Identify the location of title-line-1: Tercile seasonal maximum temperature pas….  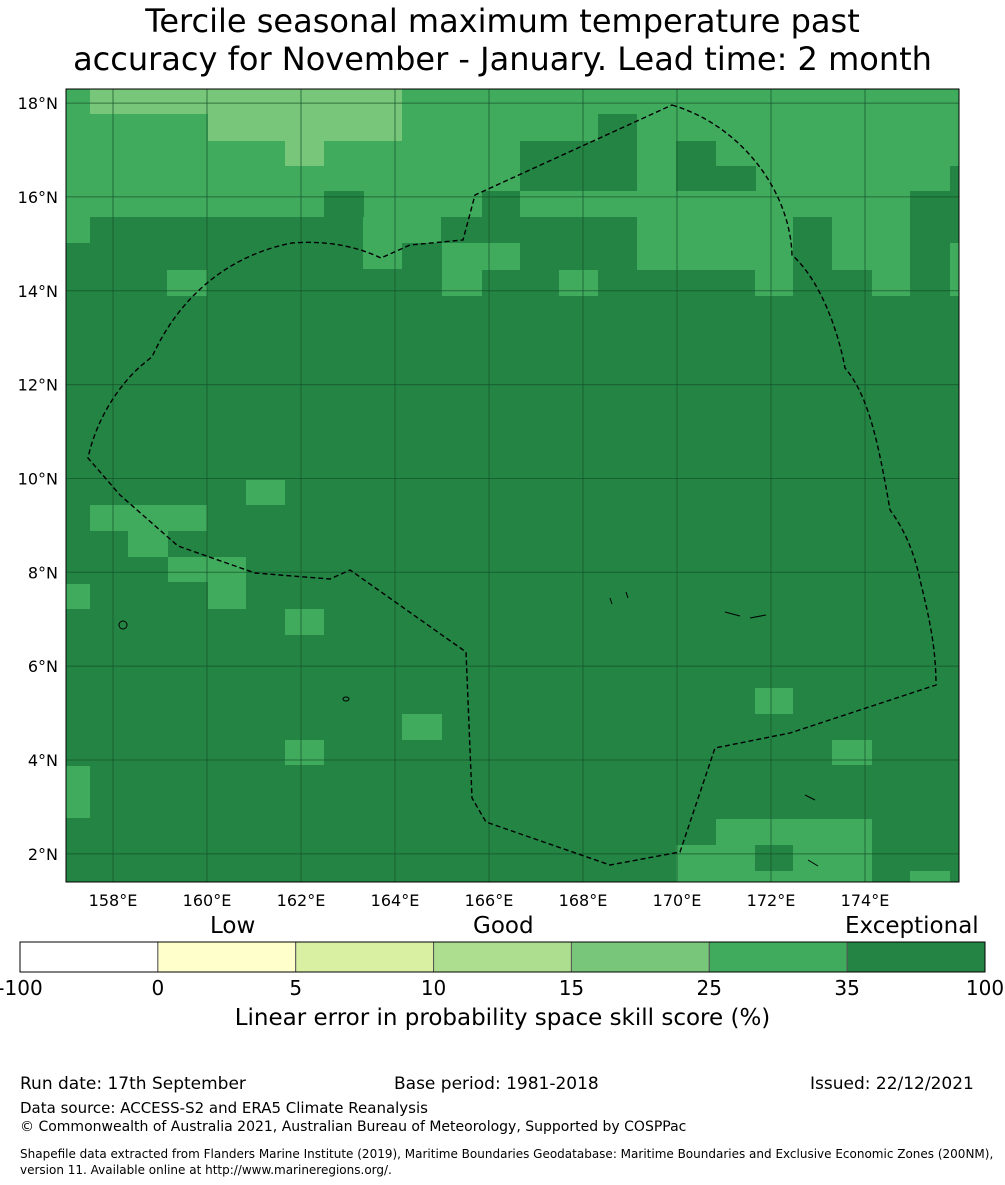
(502, 21).